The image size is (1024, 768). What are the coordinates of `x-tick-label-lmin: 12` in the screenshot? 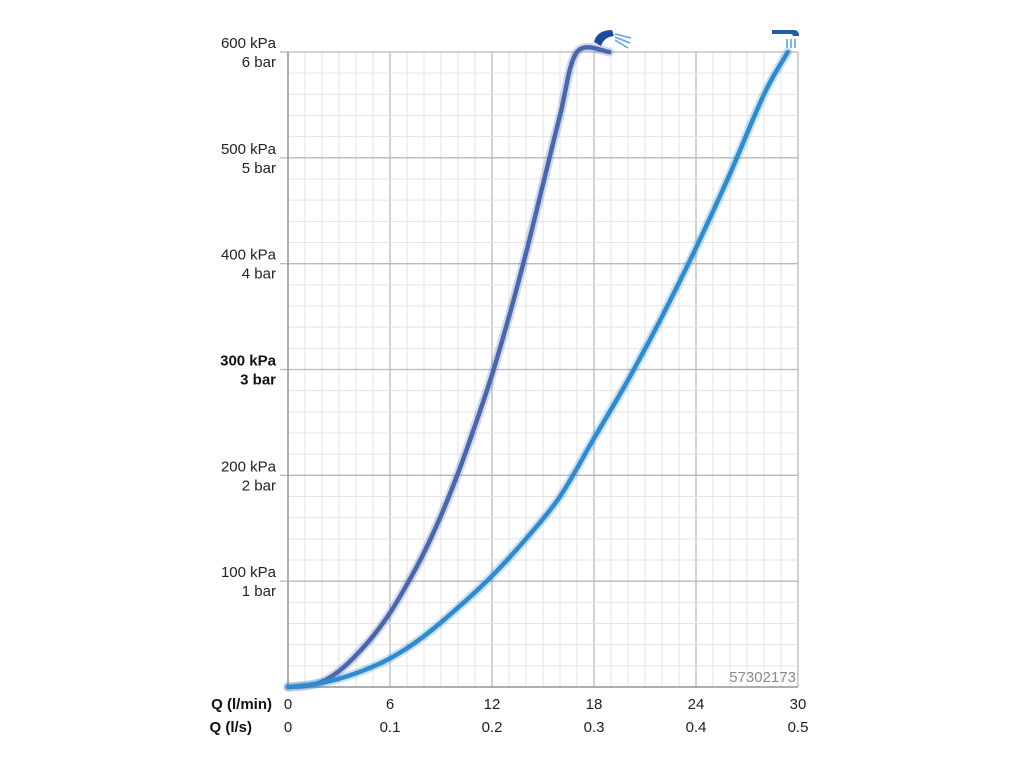 It's located at (492, 704).